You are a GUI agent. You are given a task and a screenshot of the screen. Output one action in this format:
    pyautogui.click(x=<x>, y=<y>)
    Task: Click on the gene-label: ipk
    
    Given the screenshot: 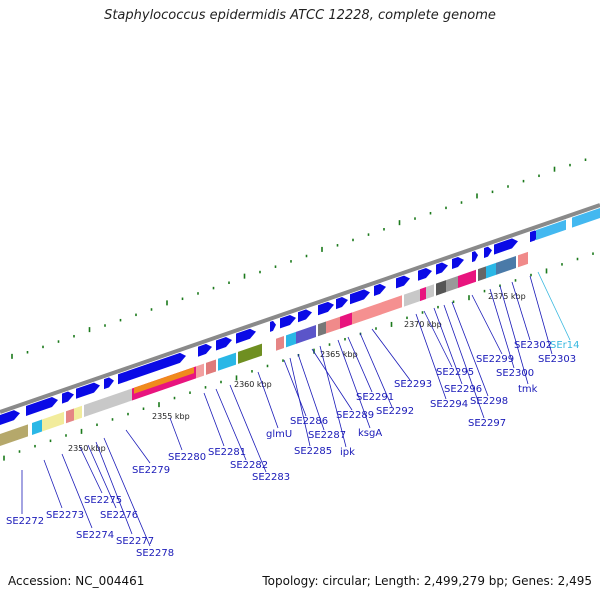 What is the action you would take?
    pyautogui.click(x=347, y=452)
    